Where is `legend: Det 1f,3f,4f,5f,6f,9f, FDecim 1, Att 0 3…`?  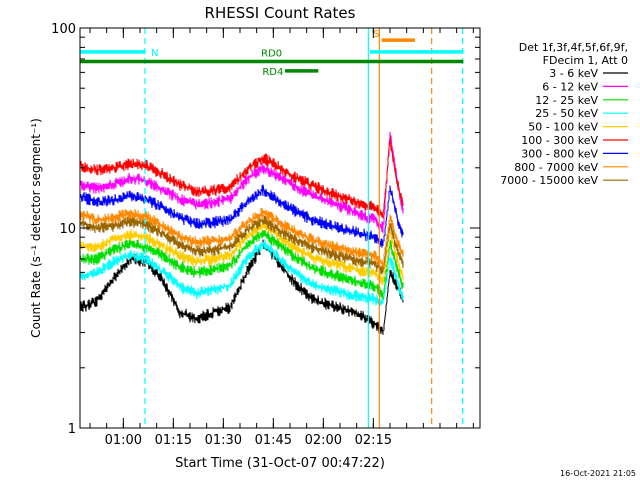
legend: Det 1f,3f,4f,5f,6f,9f, FDecim 1, Att 0 3… is located at coordinates (564, 114).